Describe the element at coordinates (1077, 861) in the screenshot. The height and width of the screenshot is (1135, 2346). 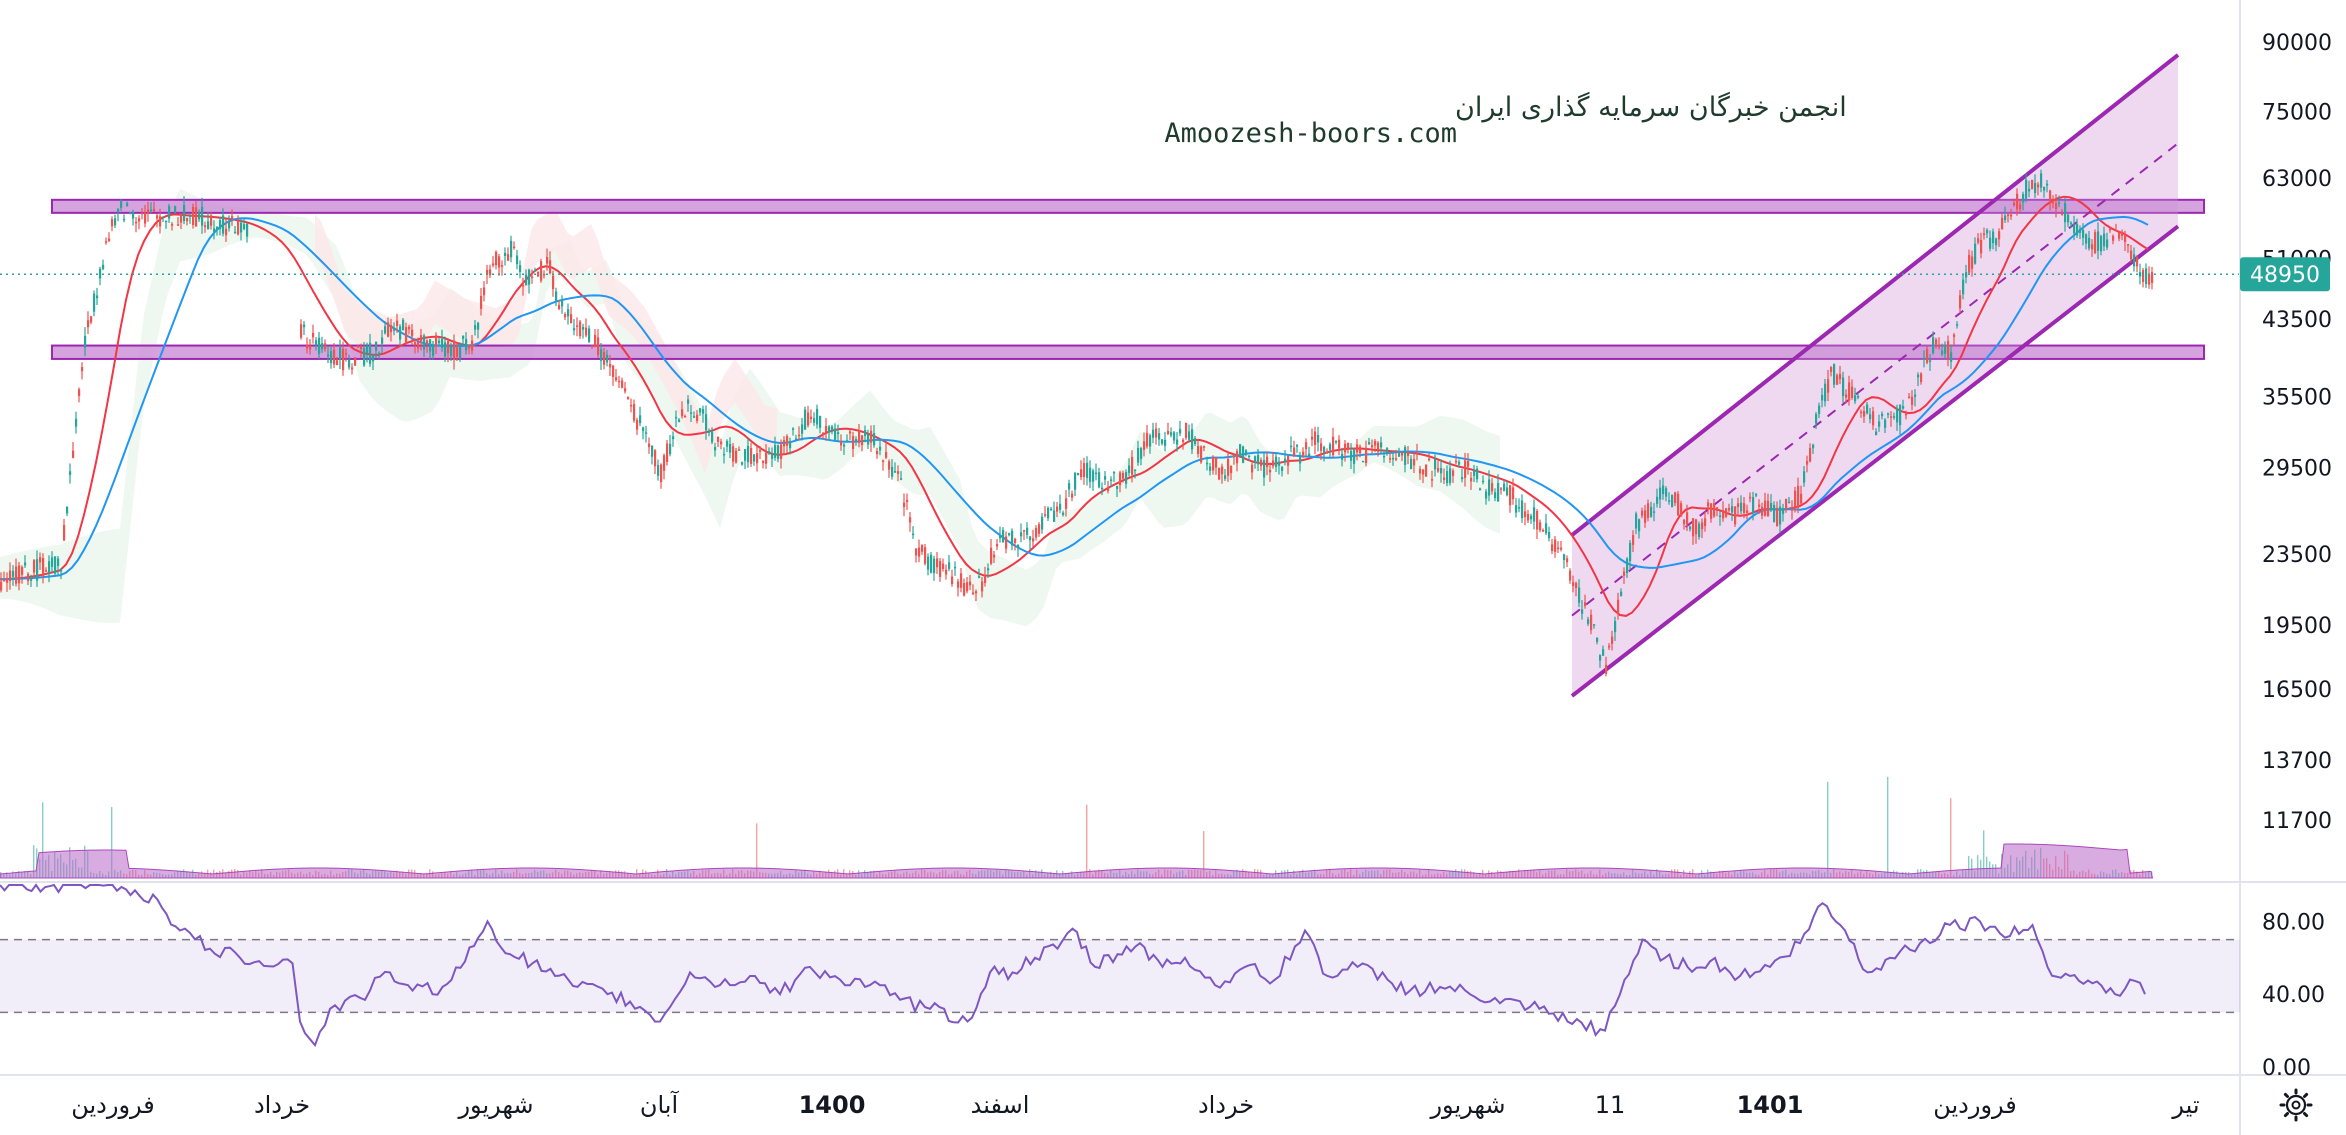
I see `volume-profile-area` at that location.